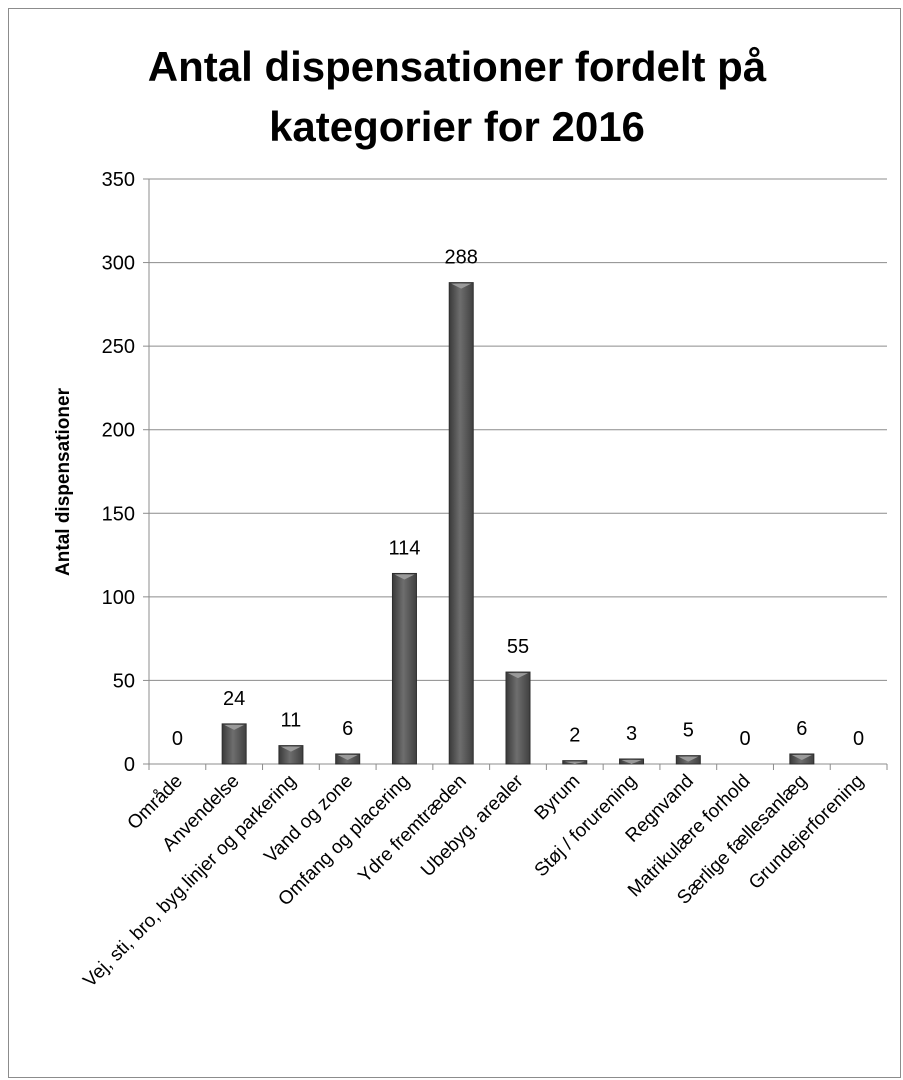 The height and width of the screenshot is (1080, 903). I want to click on category-label: Vej, sti, bro, byg.linjer og parkering, so click(189, 881).